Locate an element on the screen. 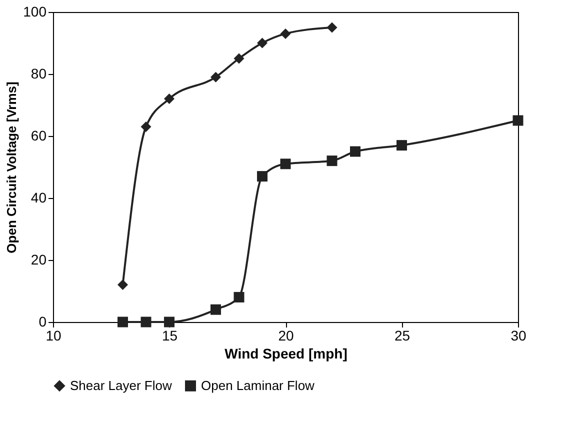  y-tick-label: 20 is located at coordinates (38, 260).